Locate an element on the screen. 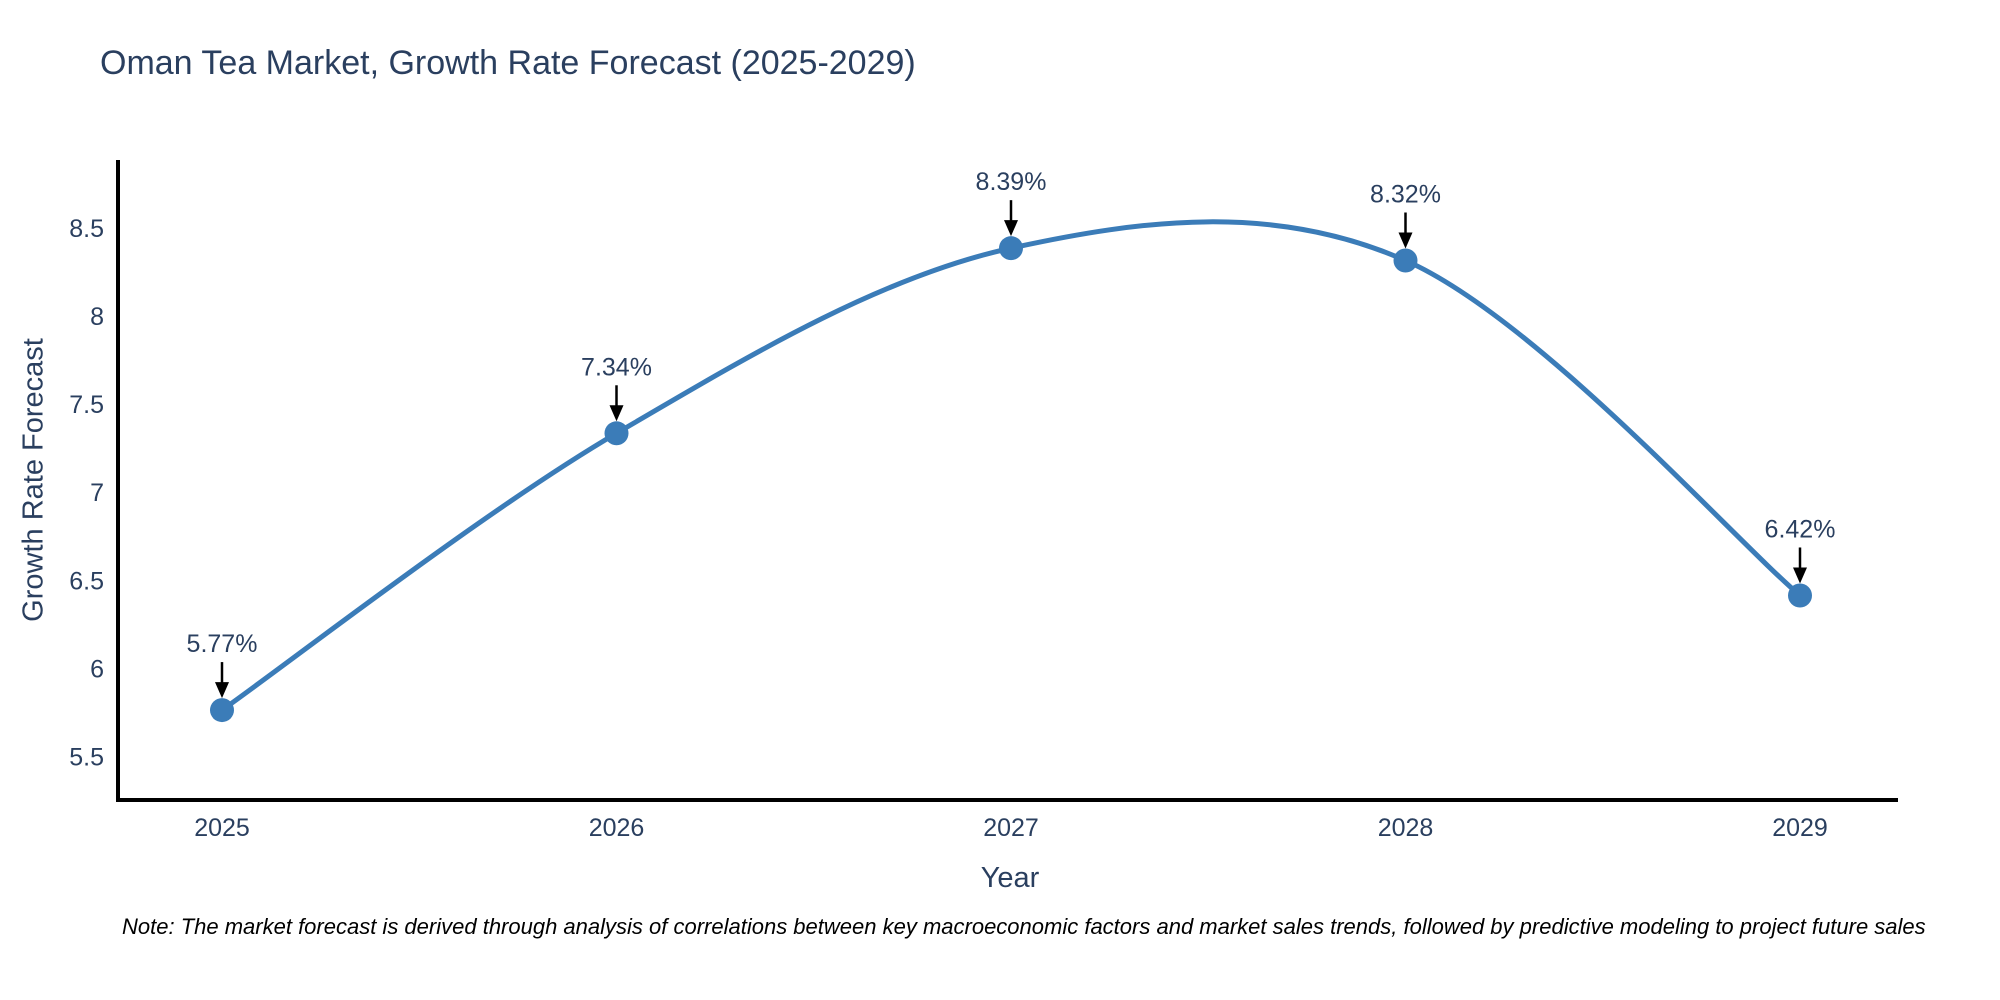 Image resolution: width=2000 pixels, height=1000 pixels. x-tick-label: 2029 is located at coordinates (1800, 828).